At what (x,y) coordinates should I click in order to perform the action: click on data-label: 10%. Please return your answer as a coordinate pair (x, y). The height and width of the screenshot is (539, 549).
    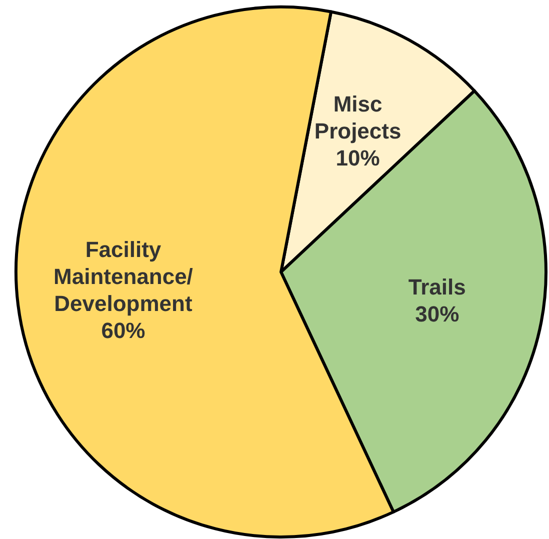
    Looking at the image, I should click on (358, 158).